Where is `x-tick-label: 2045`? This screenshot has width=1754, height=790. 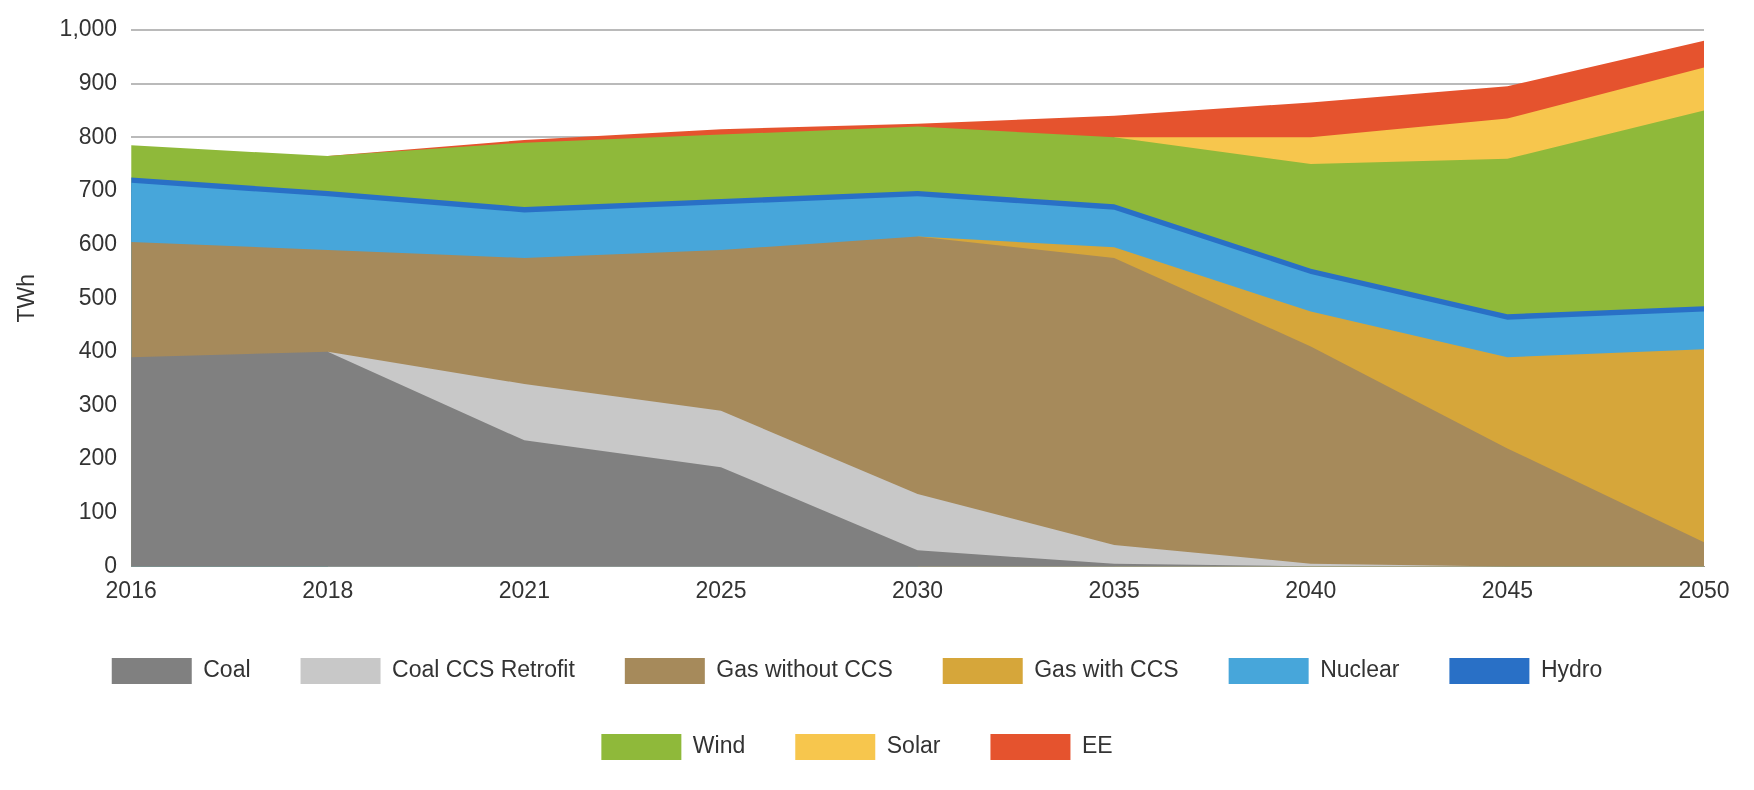
x-tick-label: 2045 is located at coordinates (1507, 589).